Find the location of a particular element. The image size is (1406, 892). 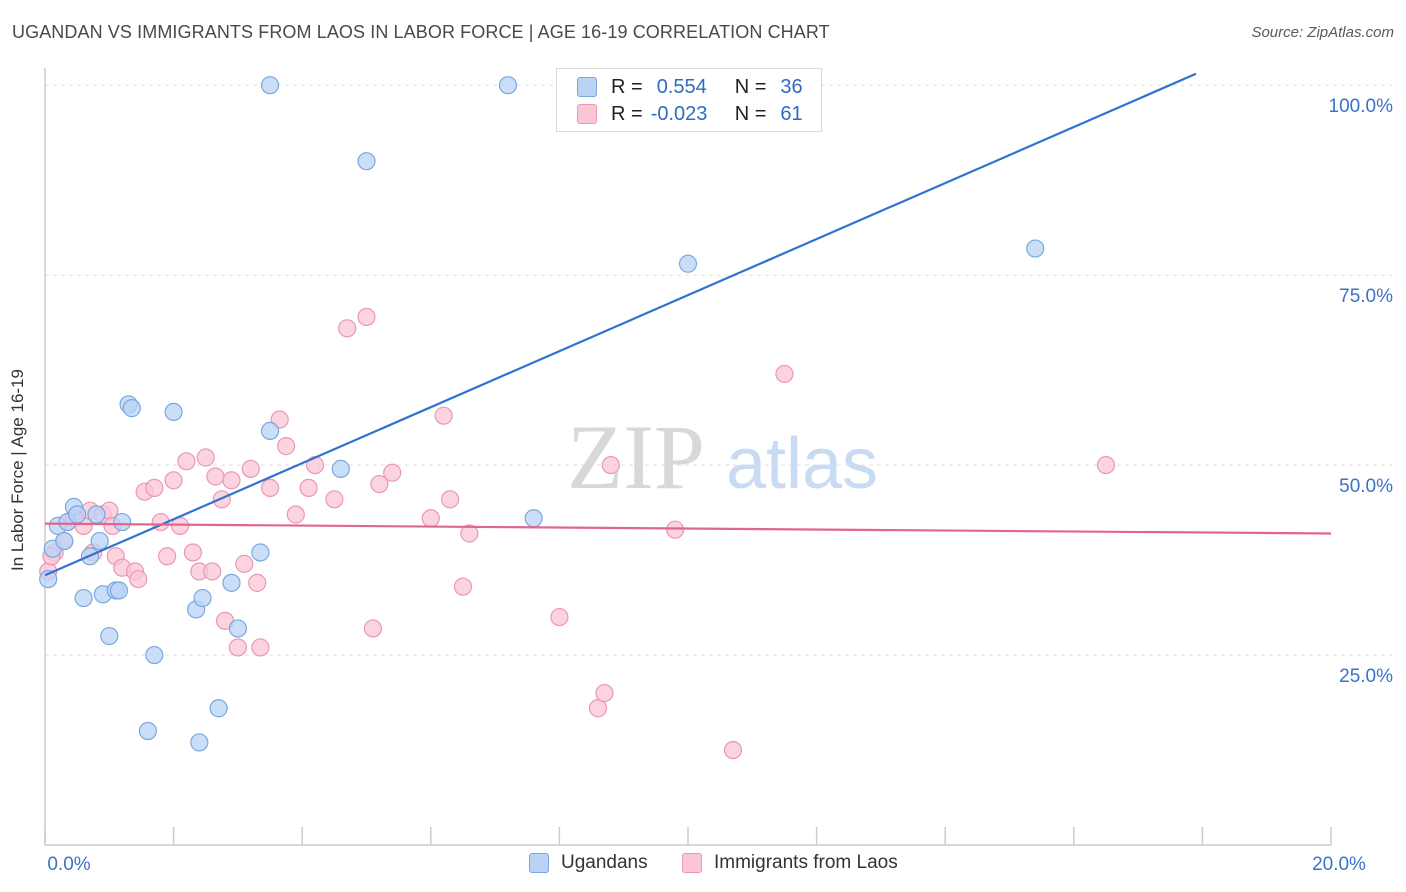

source-label: Source: ZipAtlas.com is located at coordinates (1322, 32).